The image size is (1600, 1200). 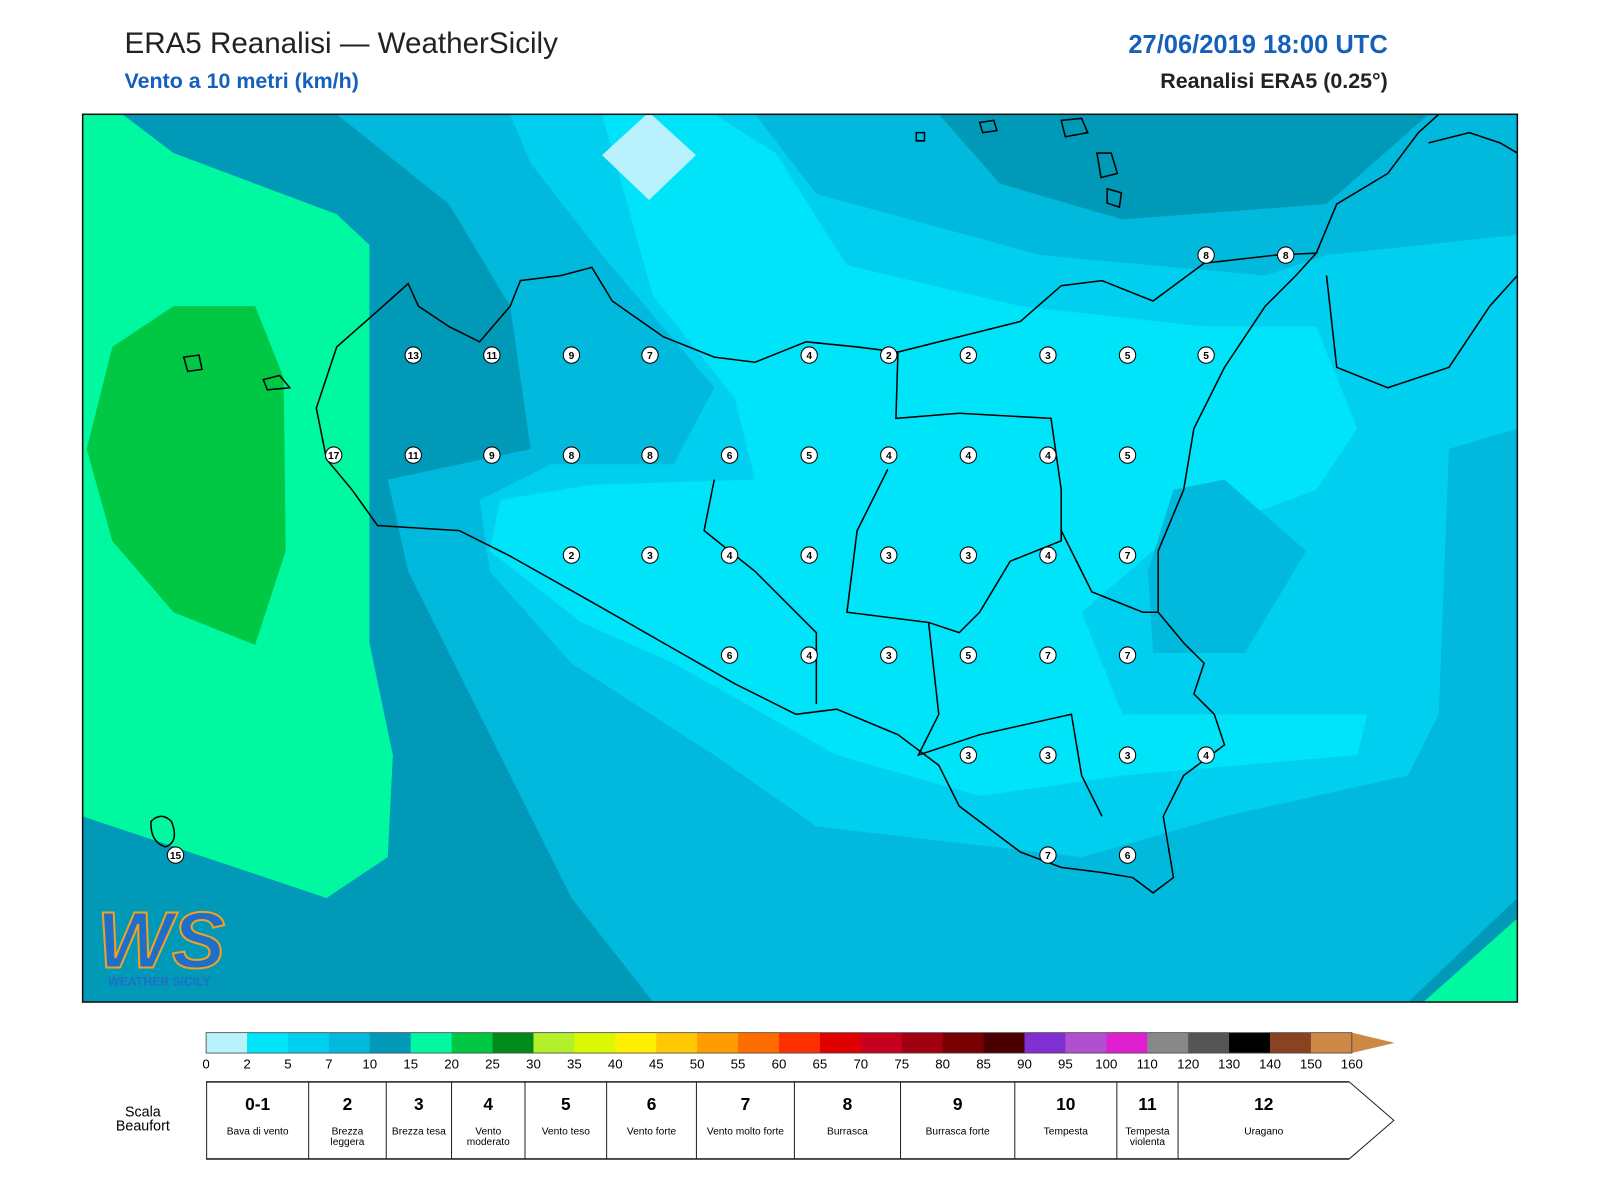 I want to click on colorbar-tick-label: 75, so click(x=901, y=1063).